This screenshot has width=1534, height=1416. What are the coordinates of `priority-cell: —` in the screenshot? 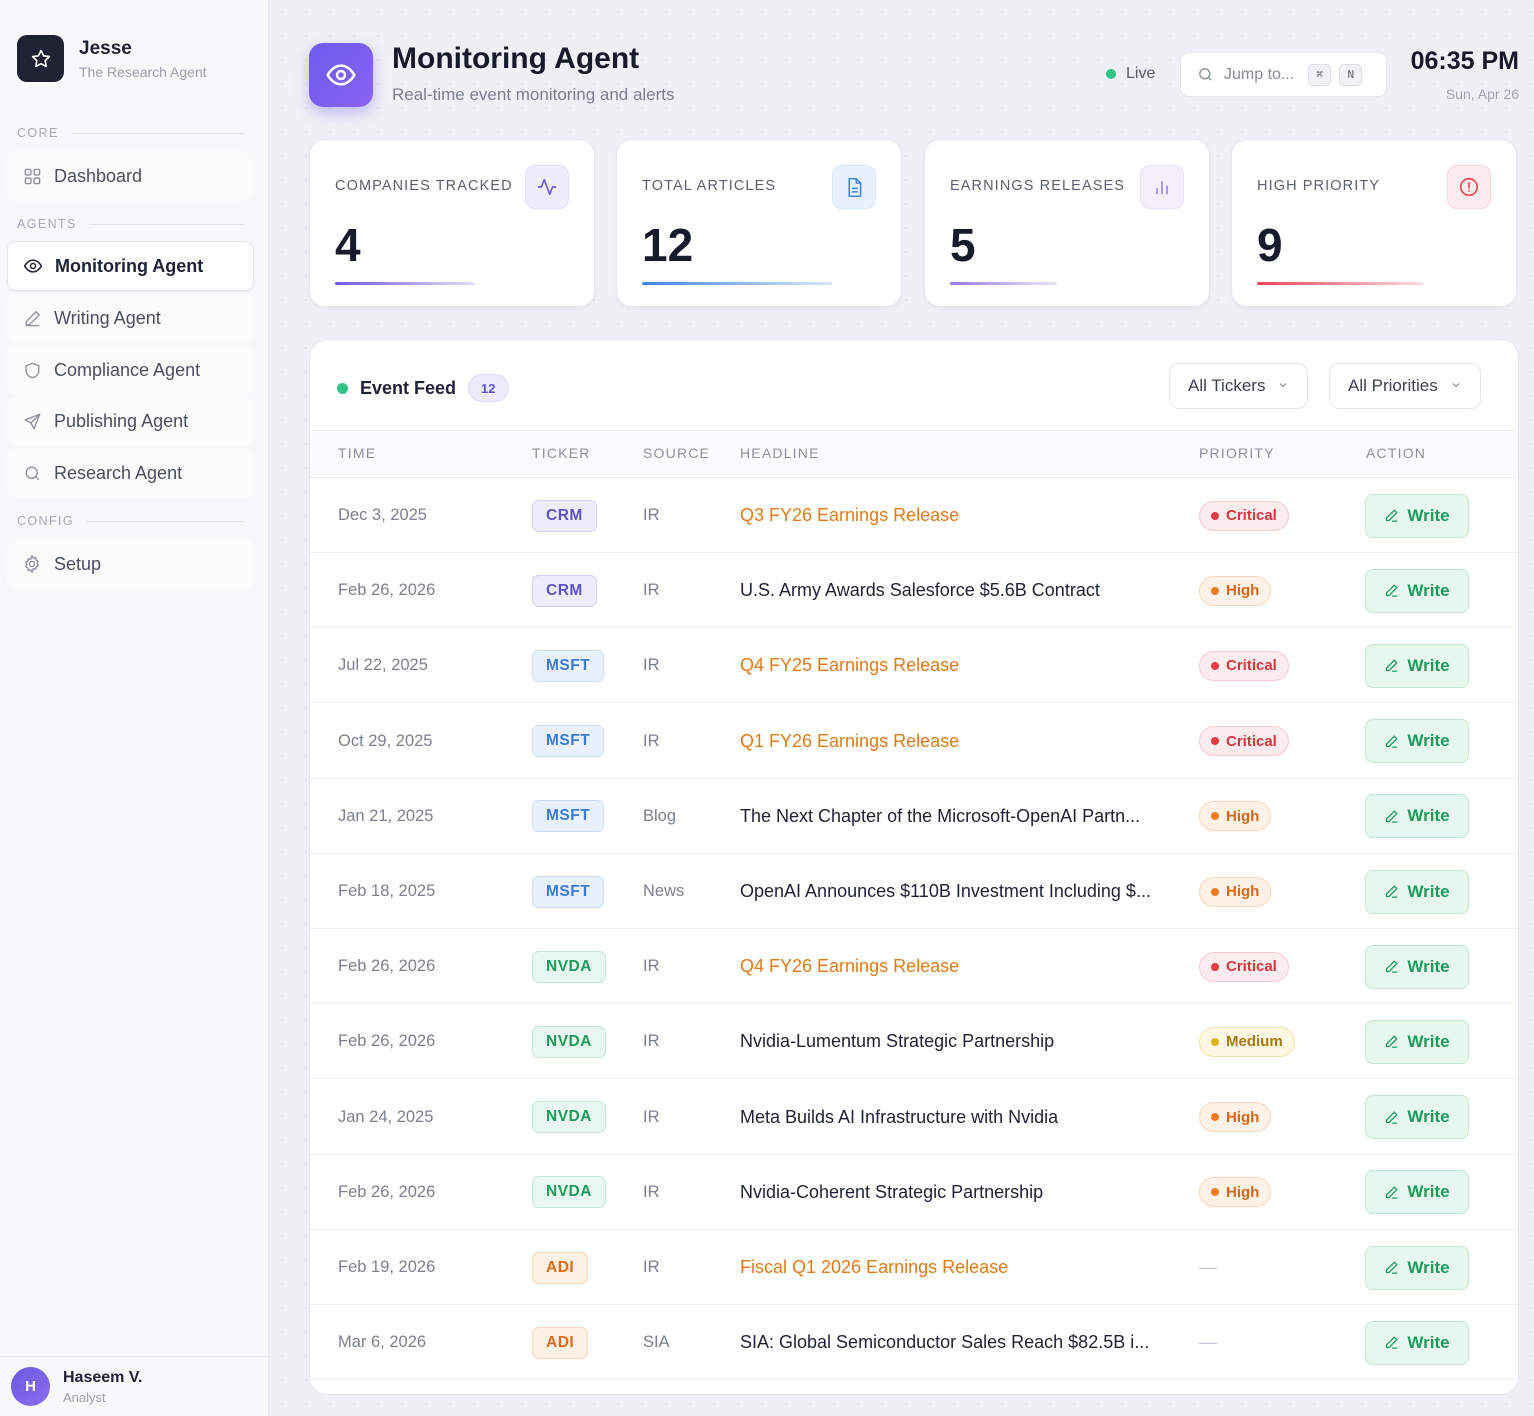 It's located at (1208, 1342).